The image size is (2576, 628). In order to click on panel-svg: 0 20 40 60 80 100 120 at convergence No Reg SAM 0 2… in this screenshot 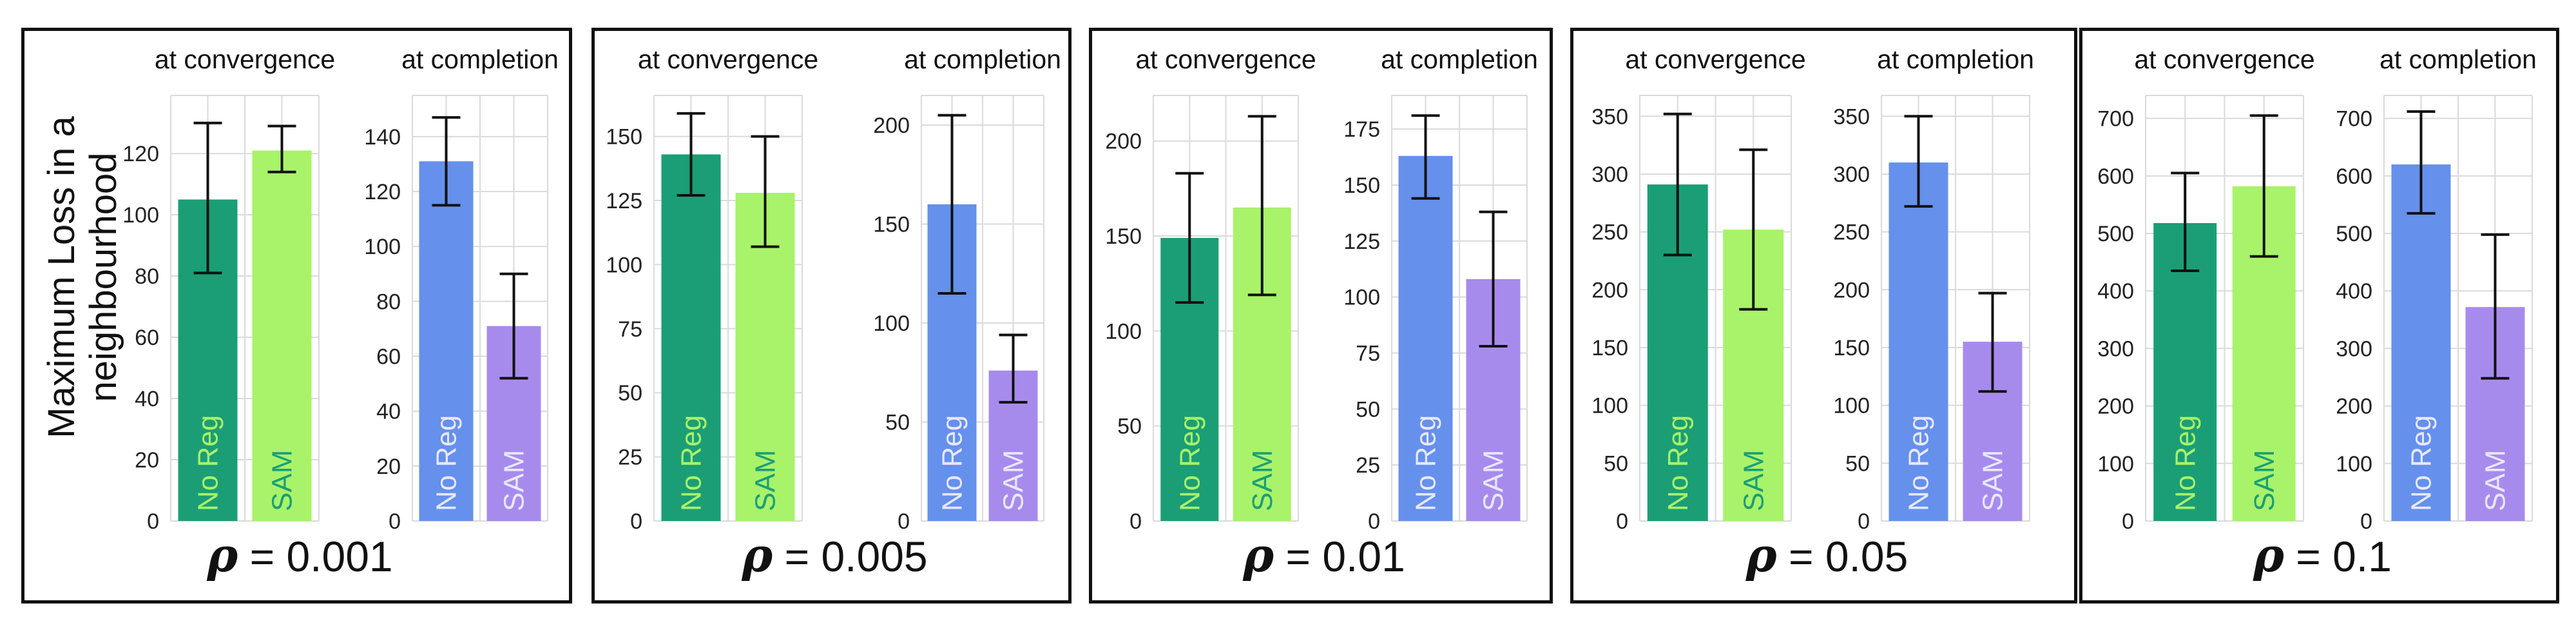, I will do `click(341, 313)`.